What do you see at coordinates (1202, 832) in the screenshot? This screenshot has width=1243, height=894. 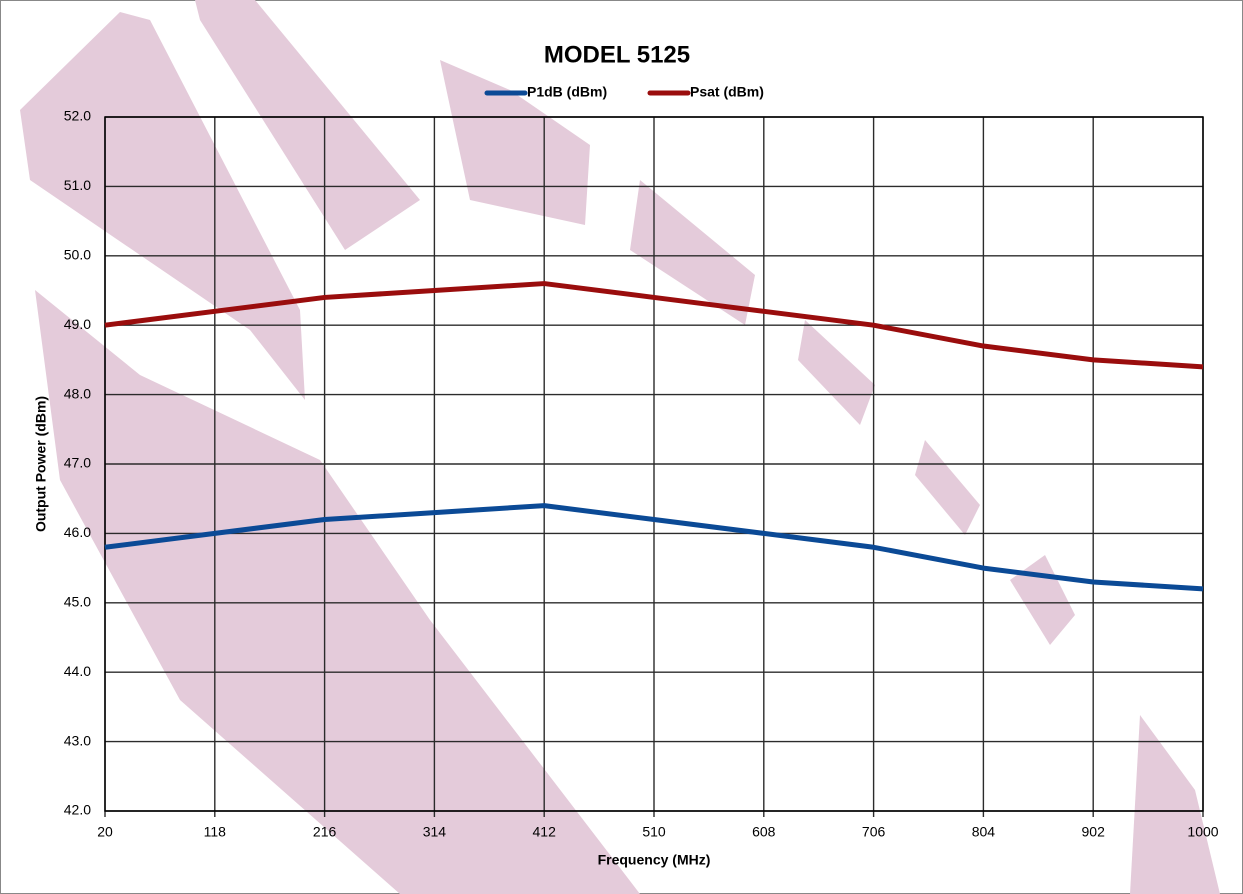 I see `x-tick-label: 1000` at bounding box center [1202, 832].